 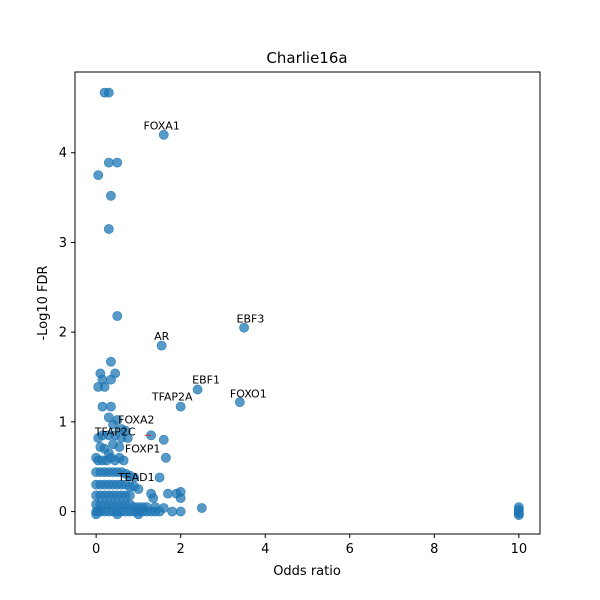 What do you see at coordinates (181, 549) in the screenshot?
I see `x-tick-label: 2` at bounding box center [181, 549].